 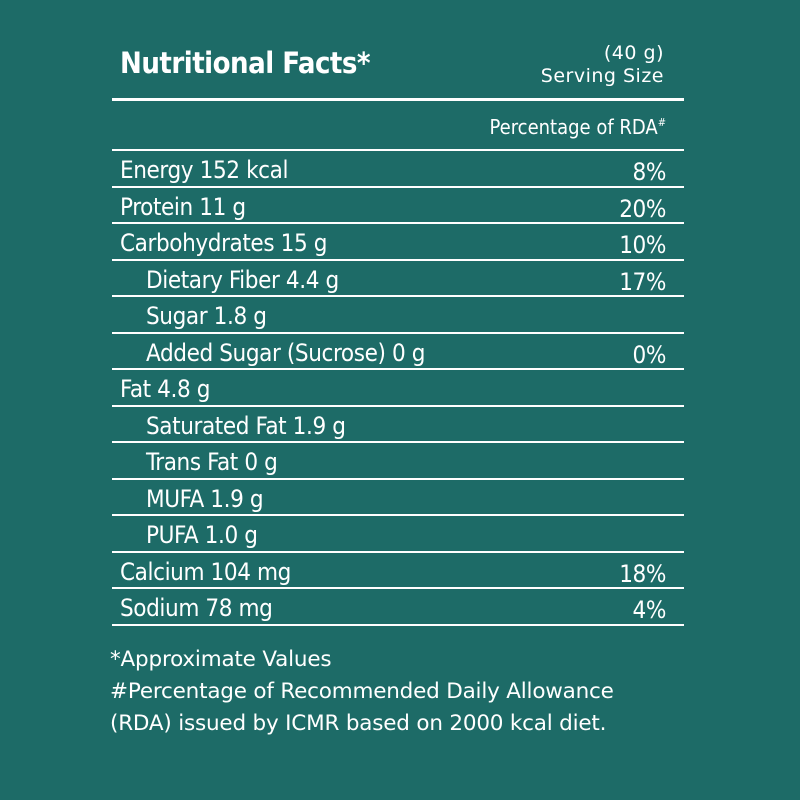 I want to click on rda-label-text: Percentage of RDA, so click(x=573, y=127).